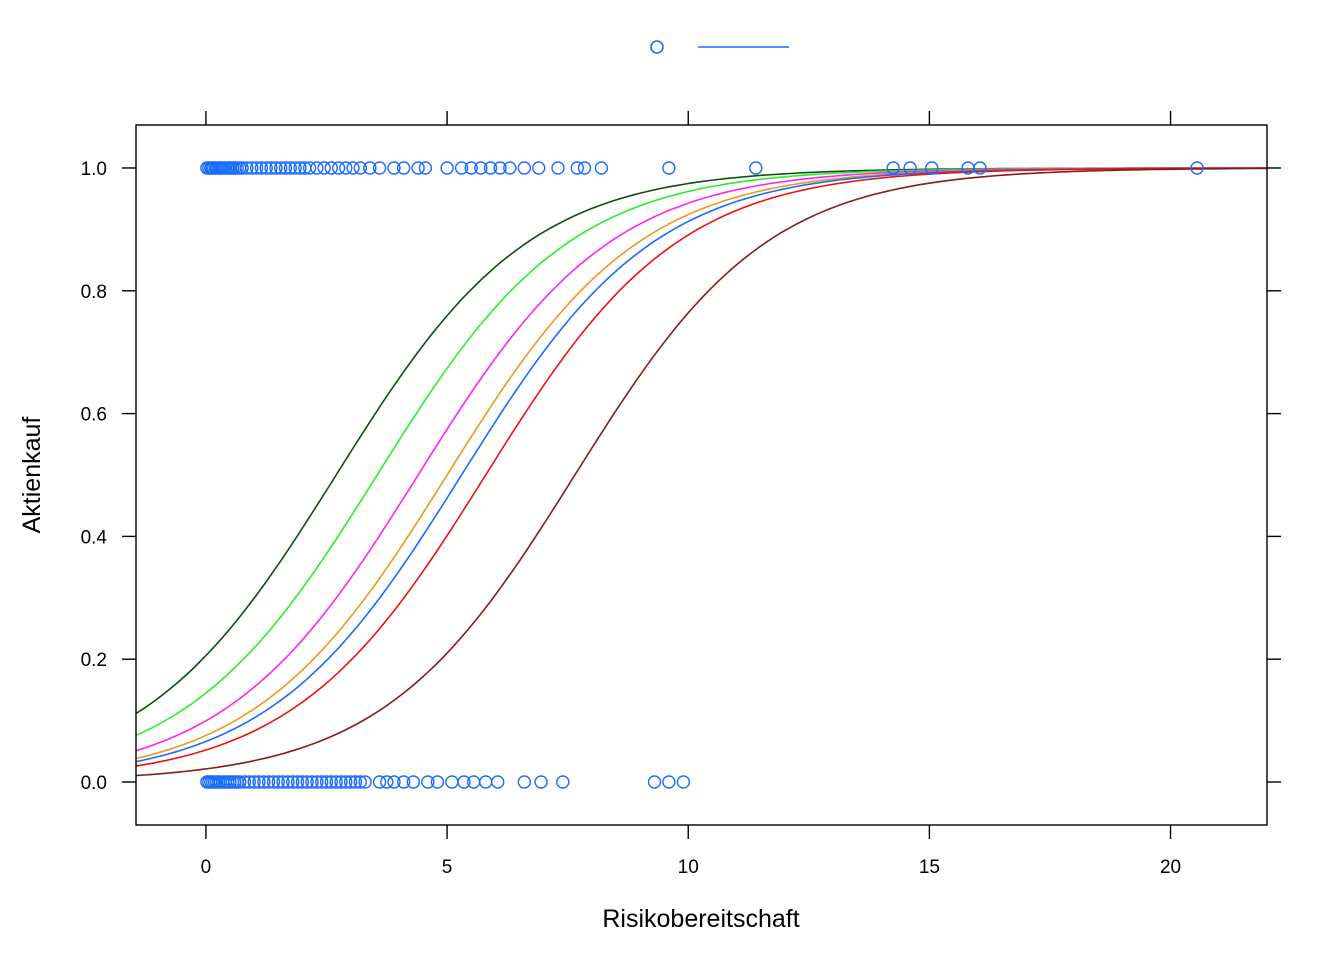  I want to click on y-axis-title: Aktienkauf, so click(32, 475).